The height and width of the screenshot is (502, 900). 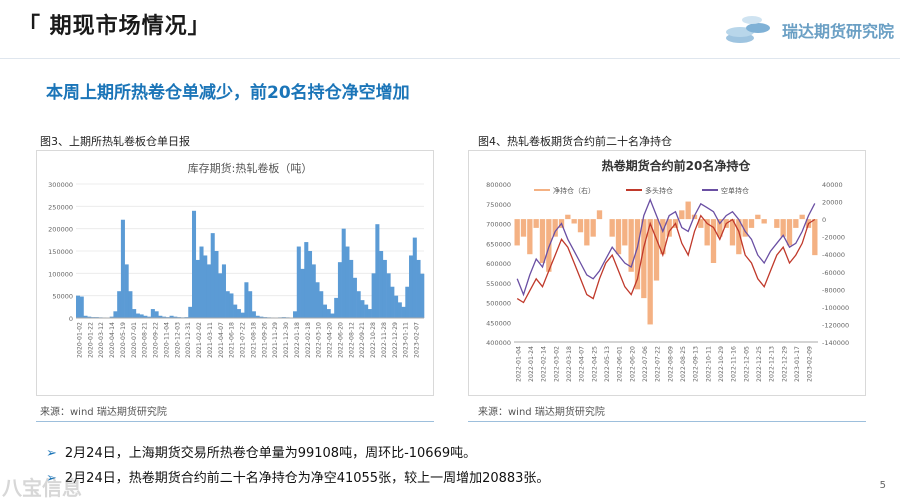 I want to click on short-position-line, so click(x=666, y=247).